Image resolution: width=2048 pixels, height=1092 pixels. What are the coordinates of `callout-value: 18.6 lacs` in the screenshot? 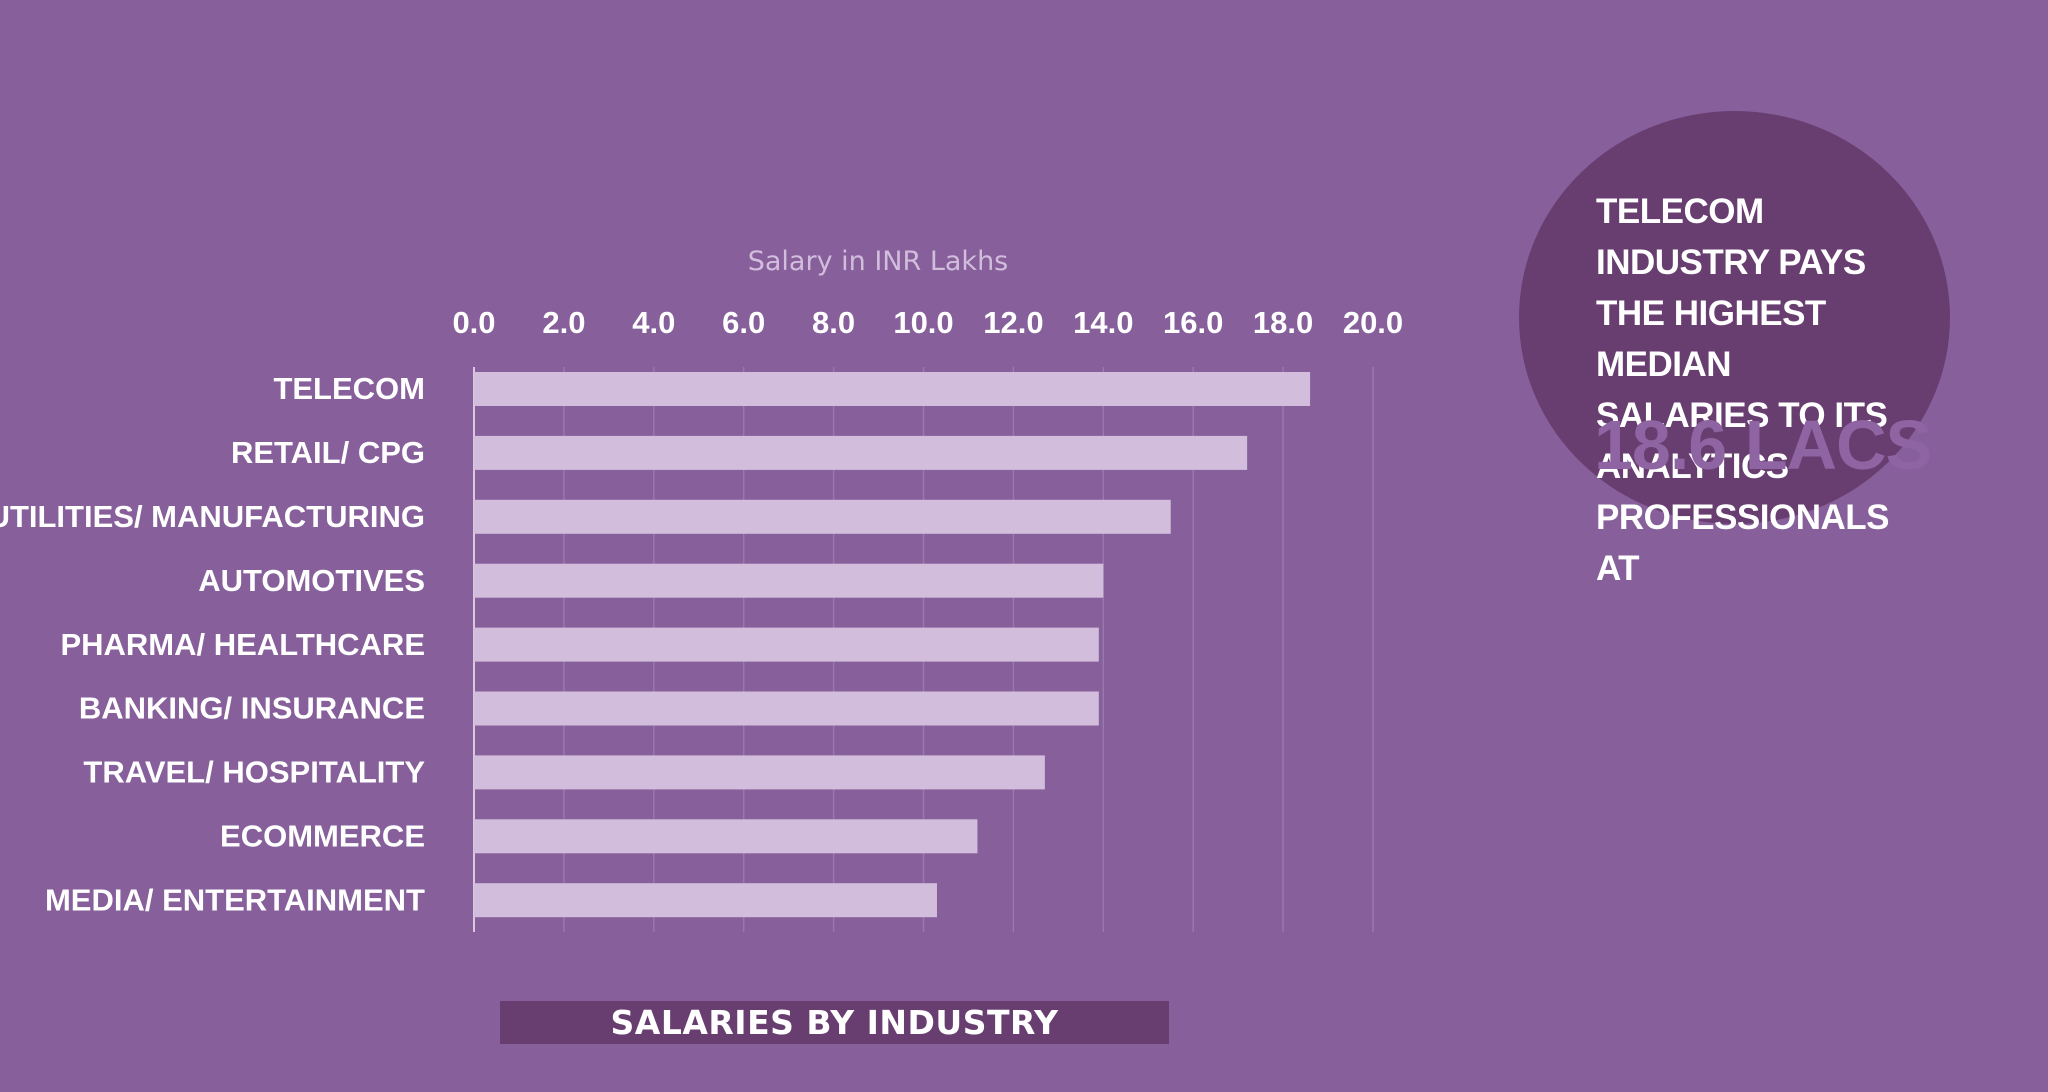 It's located at (1763, 445).